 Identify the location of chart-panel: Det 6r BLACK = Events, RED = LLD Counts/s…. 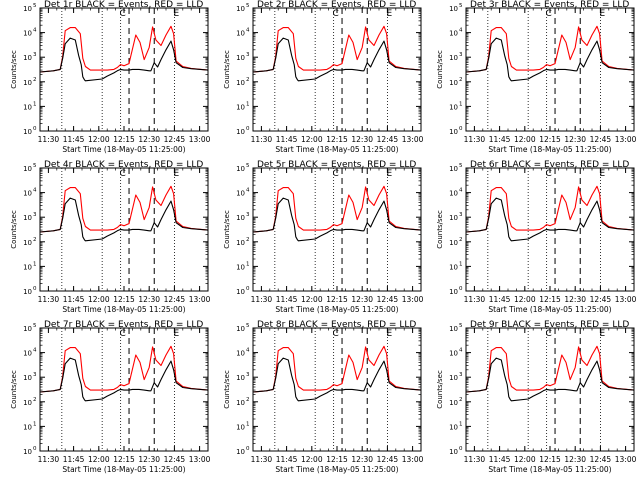
(536, 237).